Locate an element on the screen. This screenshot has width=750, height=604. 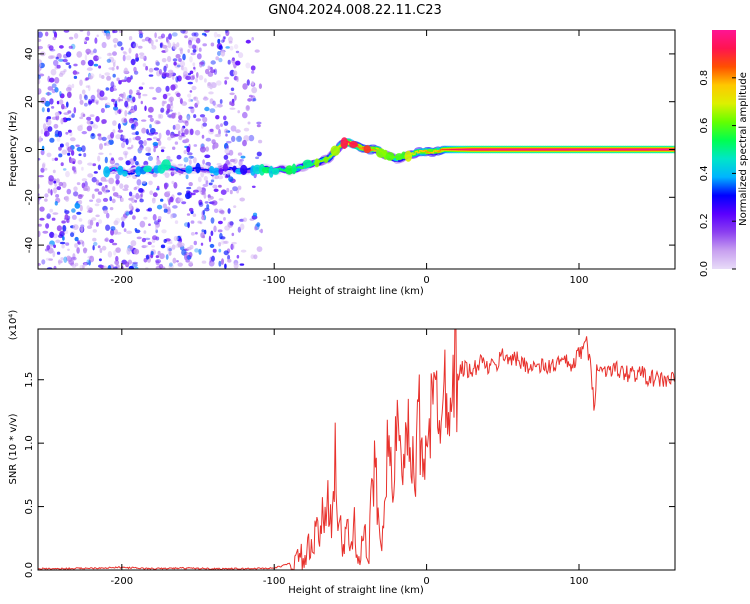
colorbar-tick-label: 0.8 is located at coordinates (704, 78).